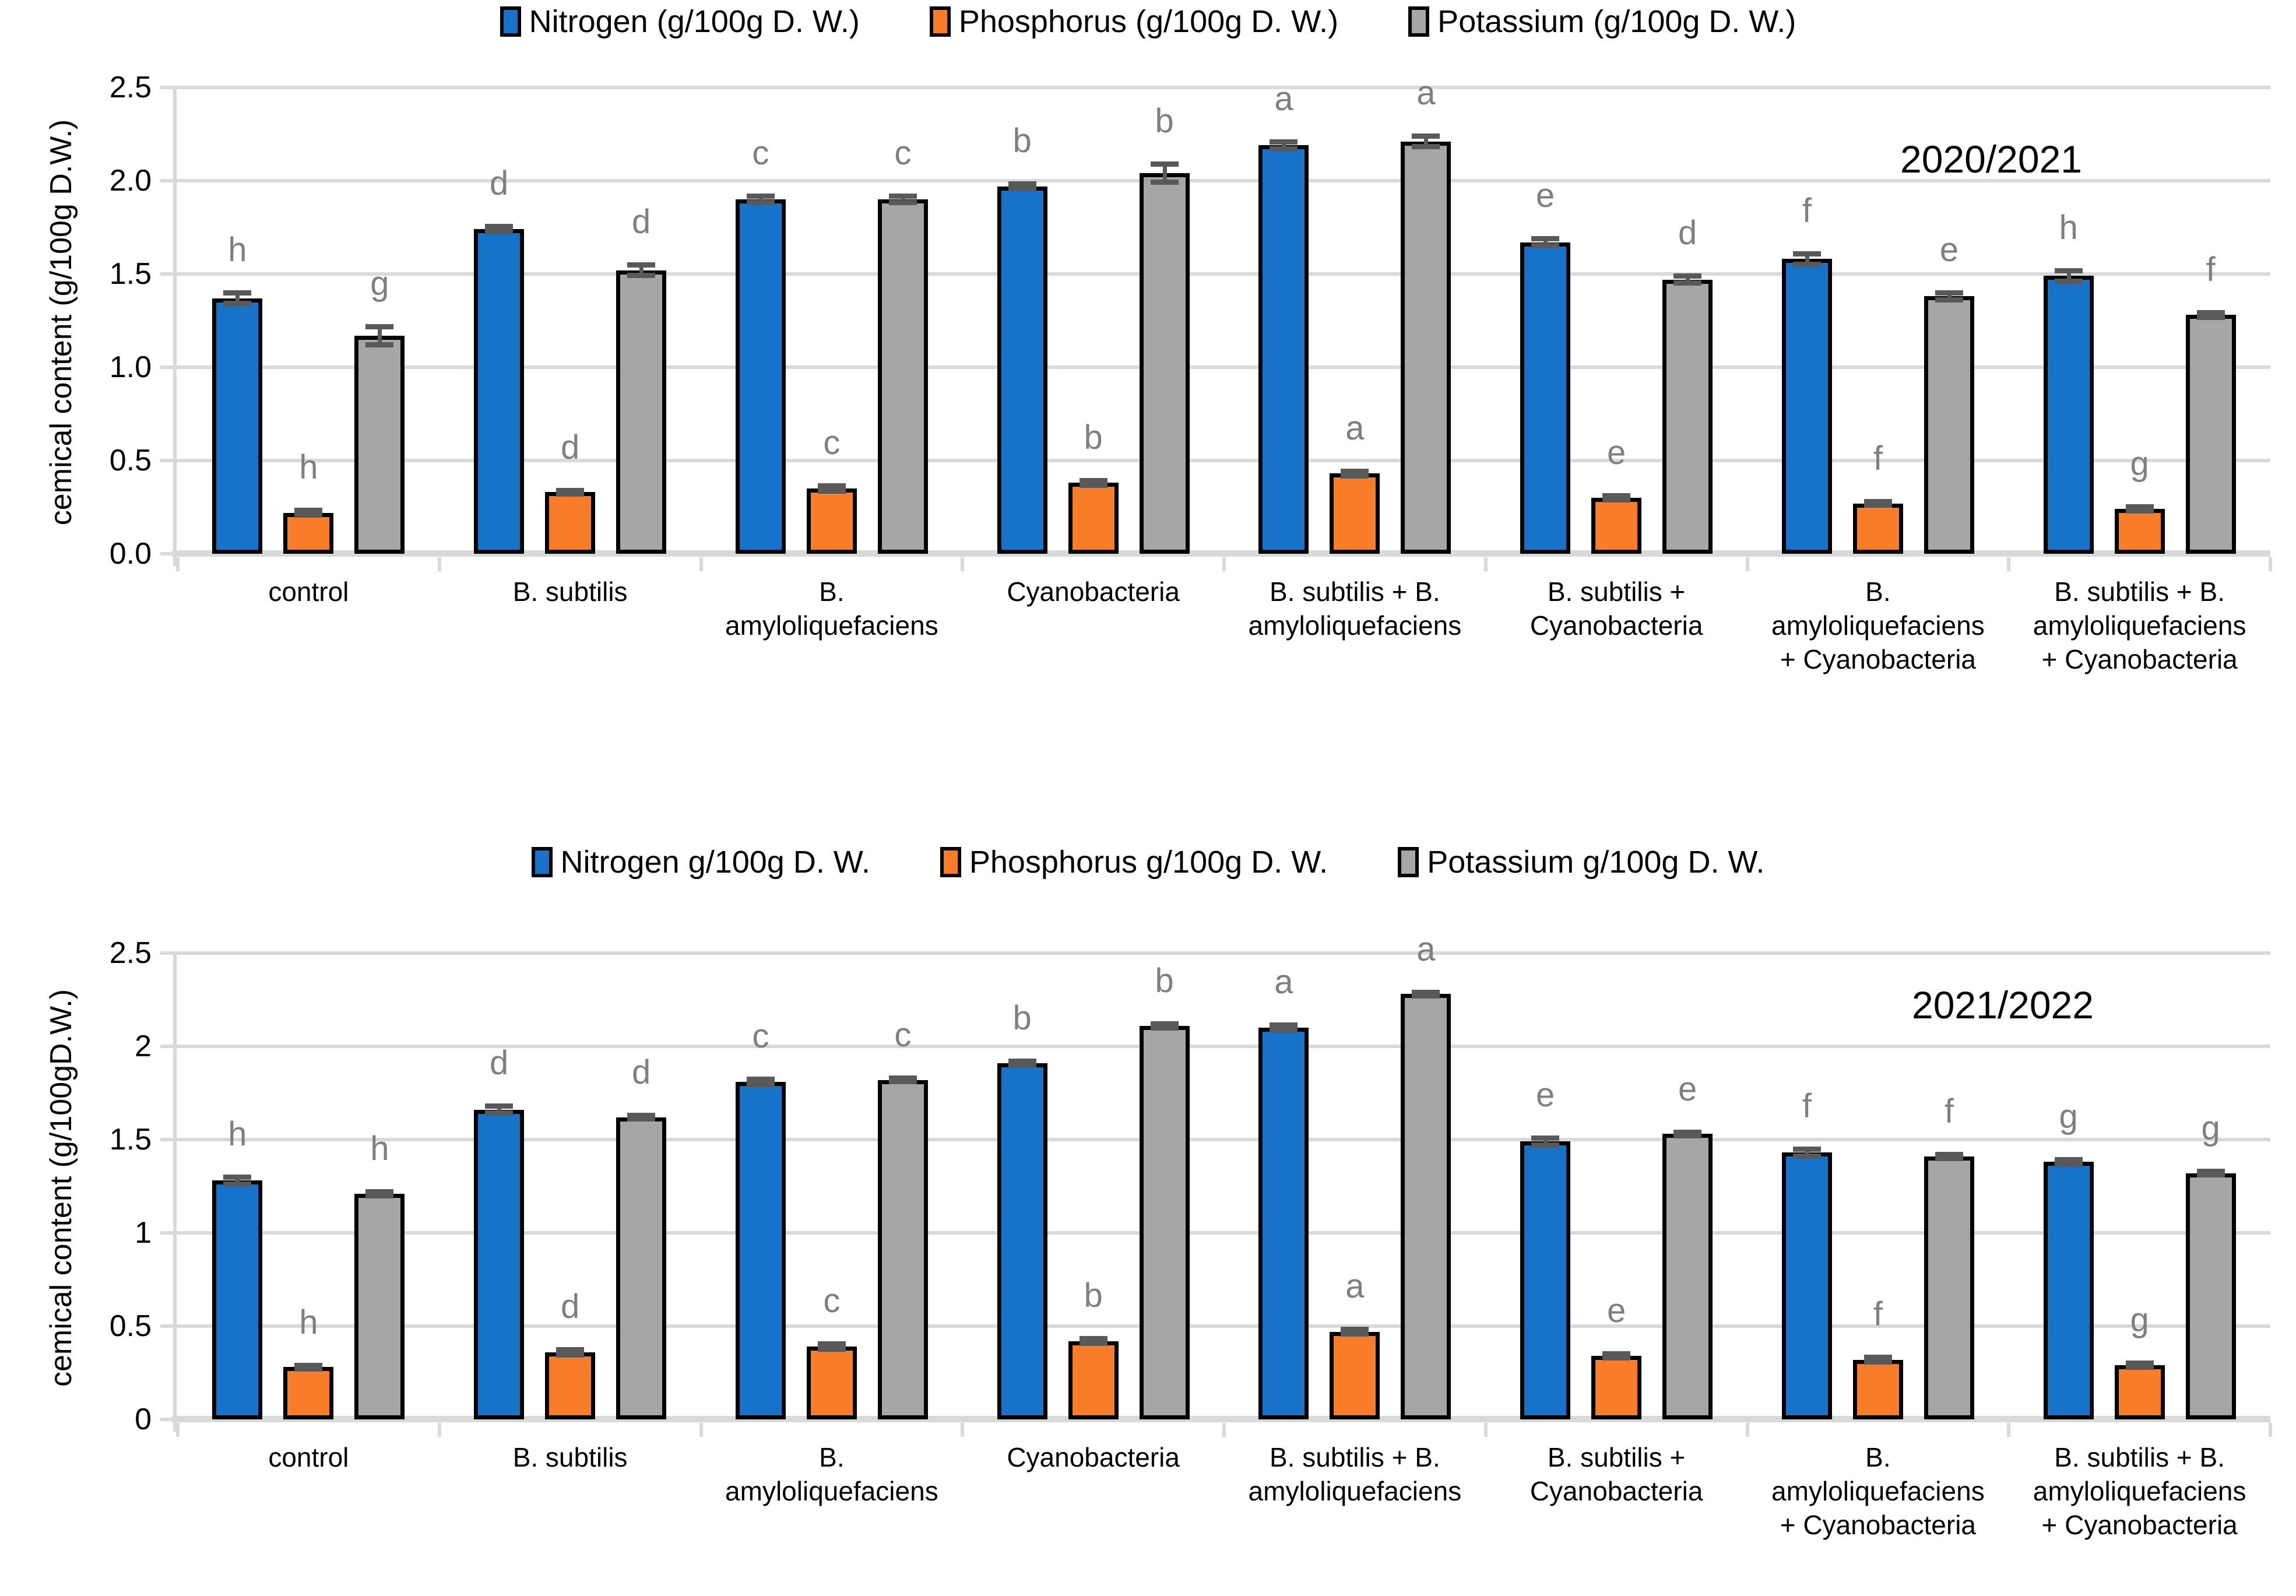  Describe the element at coordinates (1221, 553) in the screenshot. I see `x-axis-line` at that location.